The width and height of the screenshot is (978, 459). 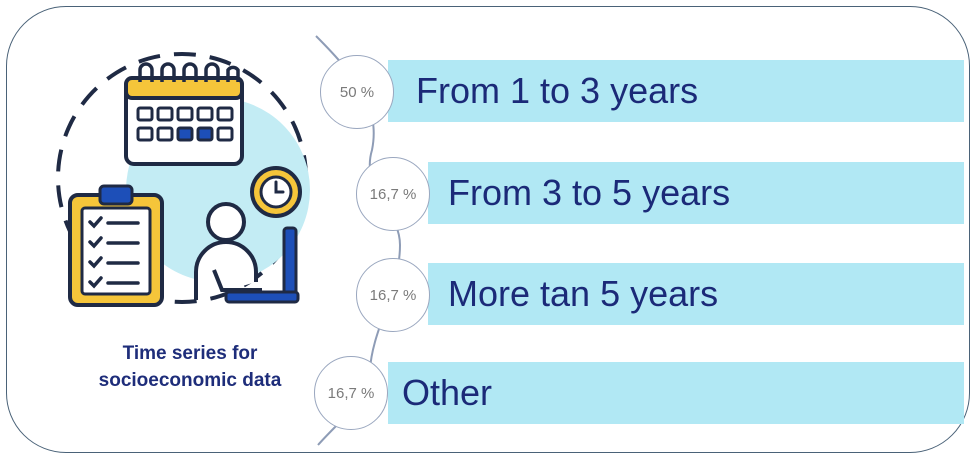 I want to click on percent-badge-2: 16,7 %, so click(x=393, y=194).